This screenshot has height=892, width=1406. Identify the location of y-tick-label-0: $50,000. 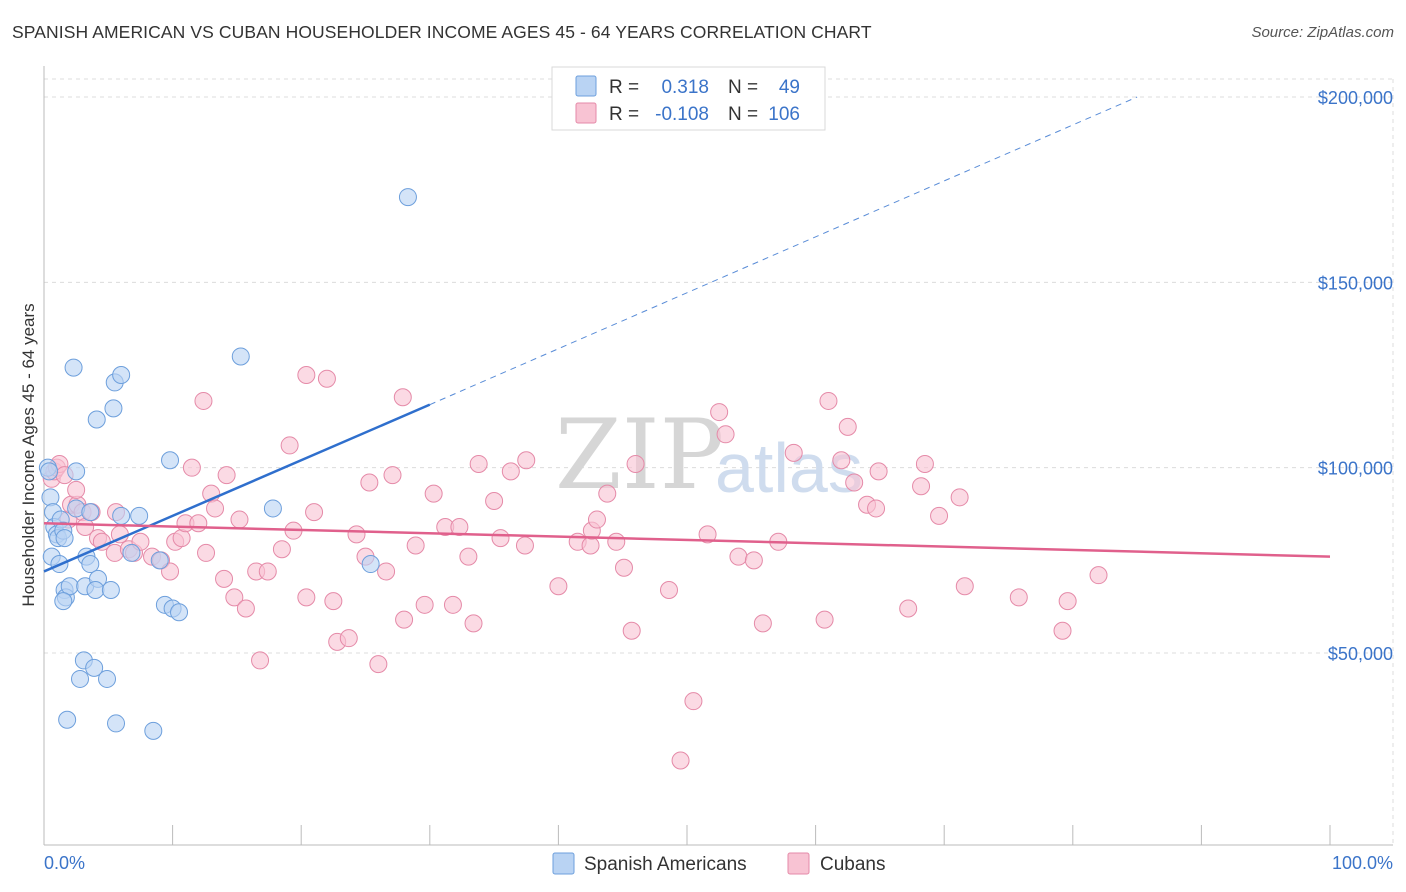
(1360, 654).